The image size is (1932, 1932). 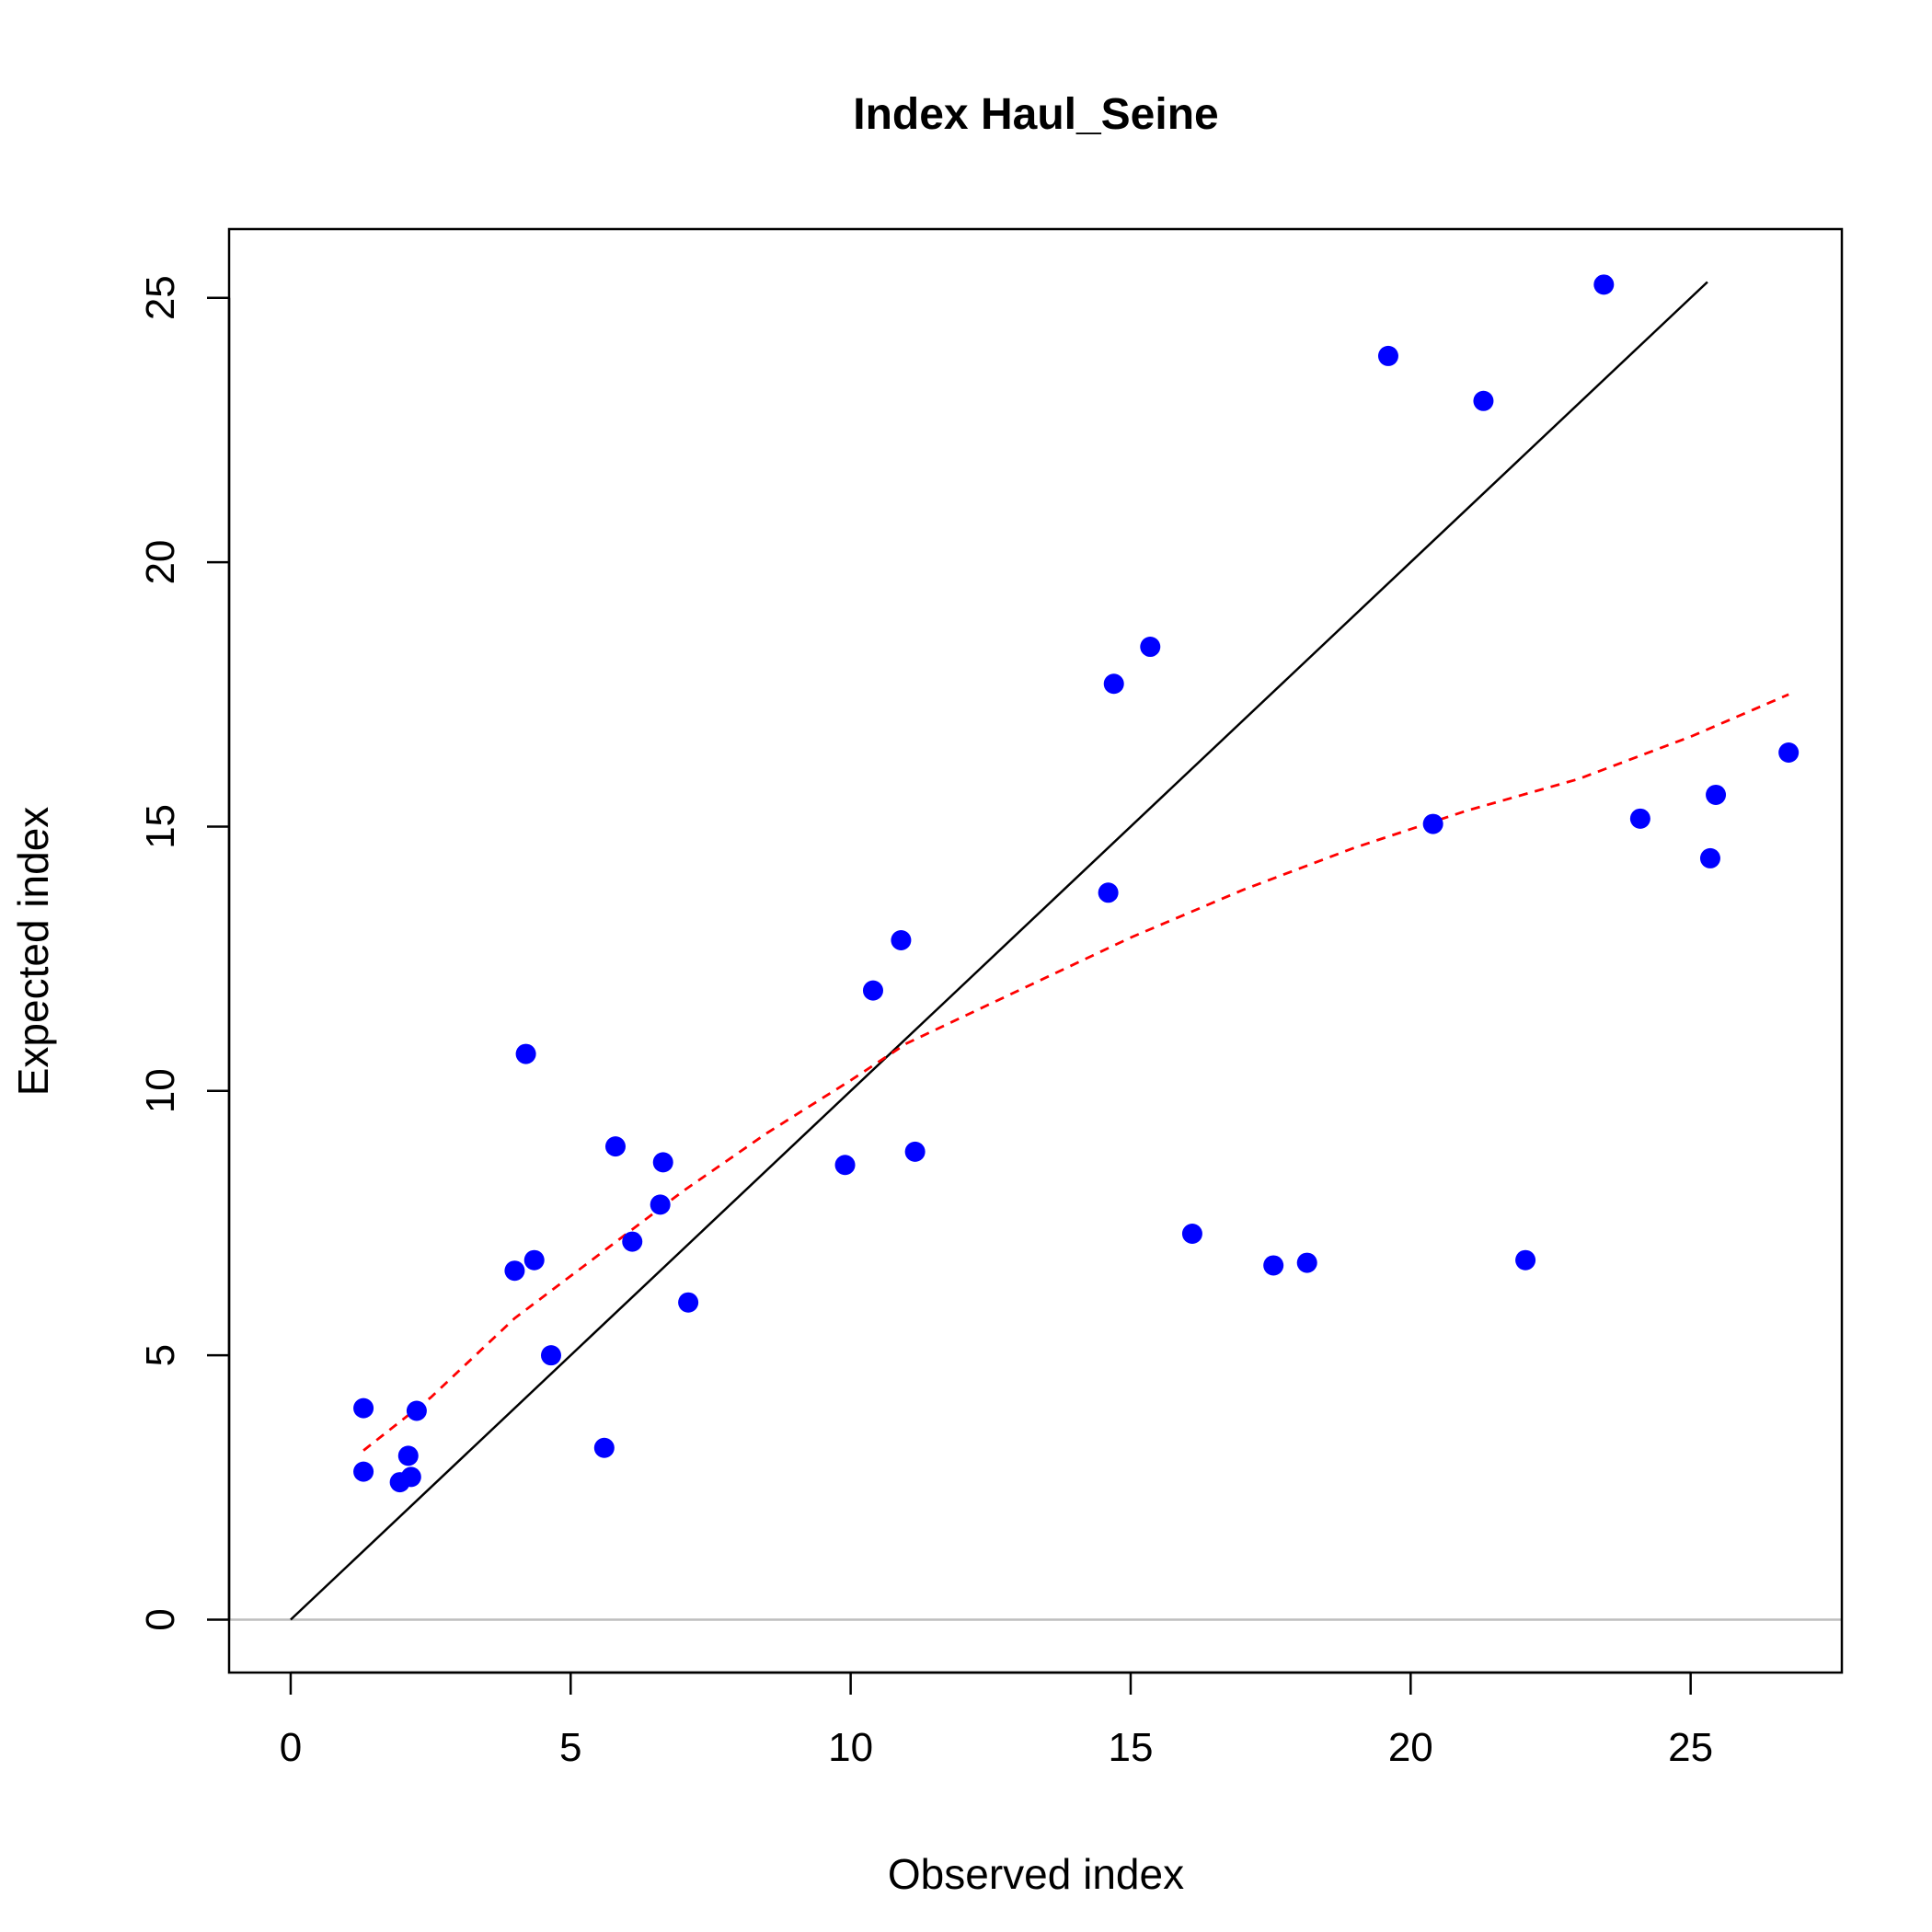 What do you see at coordinates (33, 952) in the screenshot?
I see `y-axis-label: Expected index` at bounding box center [33, 952].